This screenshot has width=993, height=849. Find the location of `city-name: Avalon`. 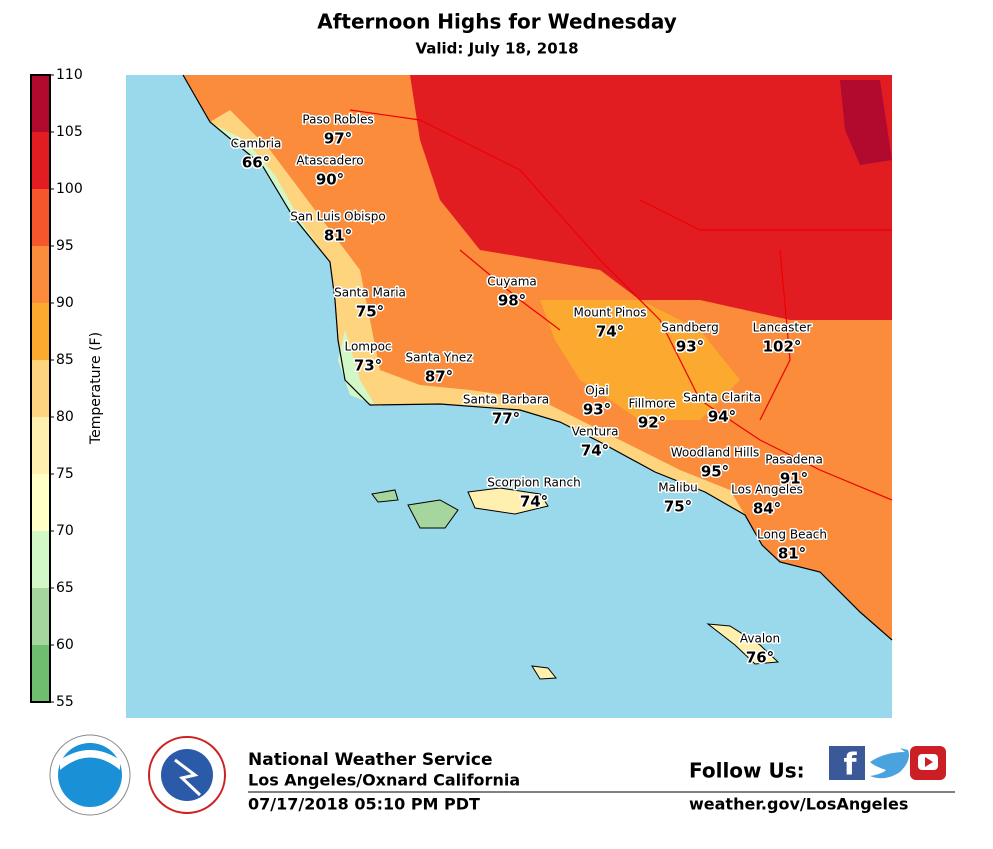

city-name: Avalon is located at coordinates (760, 639).